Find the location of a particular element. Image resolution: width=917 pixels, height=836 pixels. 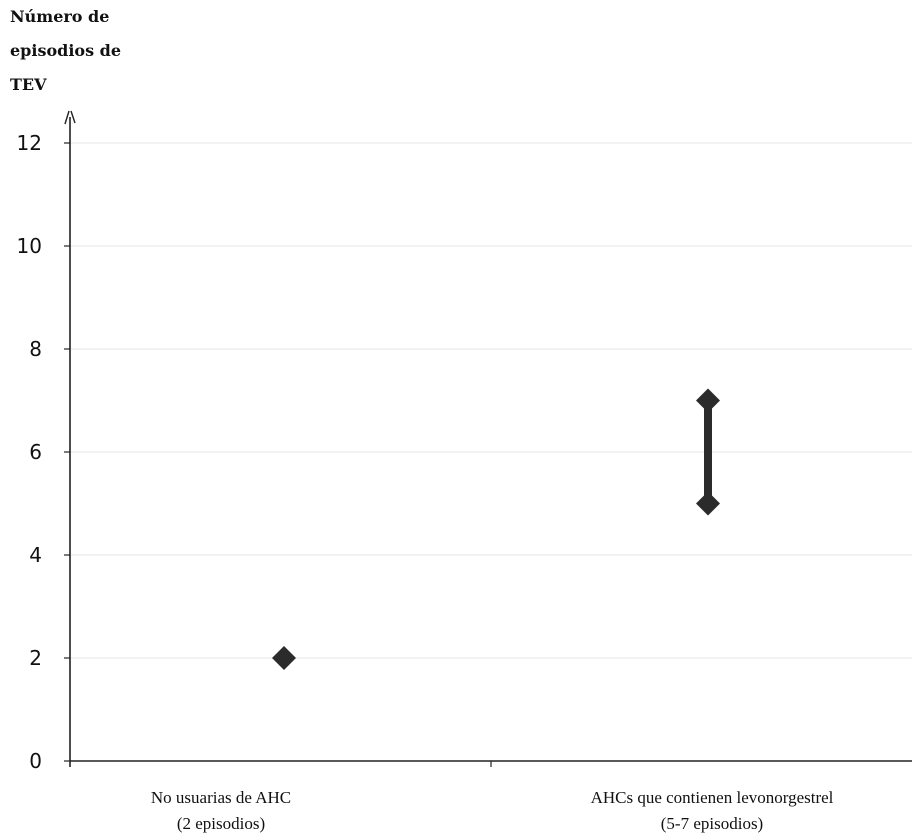

x-tick-label: AHCs que contienen levonorgestrel is located at coordinates (712, 797).